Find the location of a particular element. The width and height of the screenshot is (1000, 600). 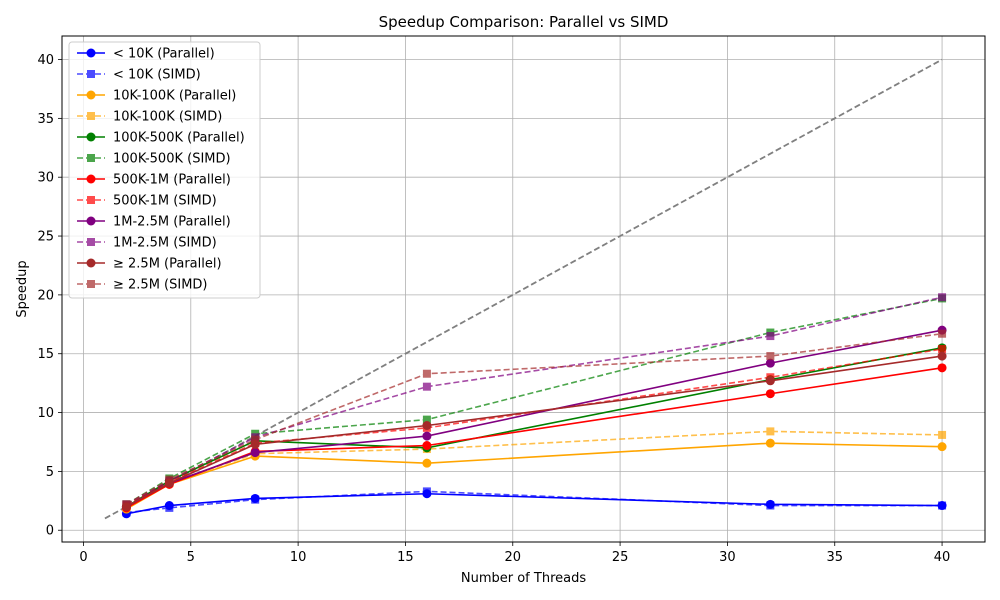

legend-label: 100K-500K (SIMD) is located at coordinates (172, 159).